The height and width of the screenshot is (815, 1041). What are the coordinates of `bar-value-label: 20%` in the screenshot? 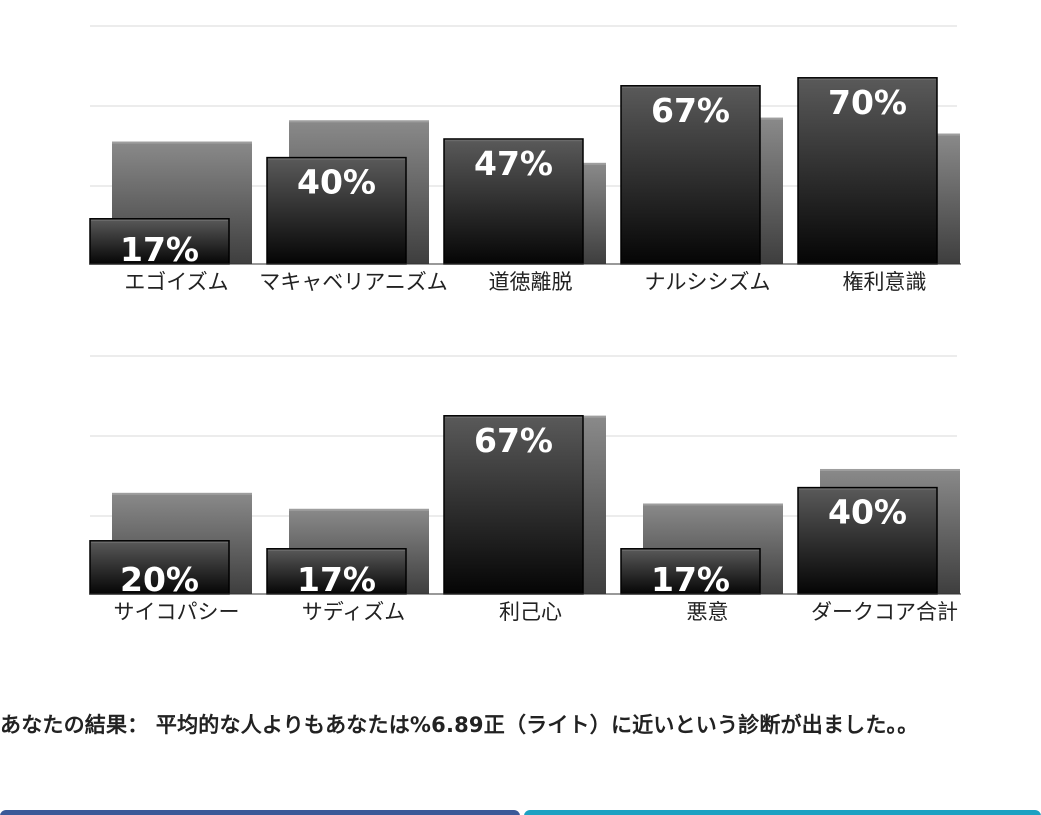 It's located at (159, 579).